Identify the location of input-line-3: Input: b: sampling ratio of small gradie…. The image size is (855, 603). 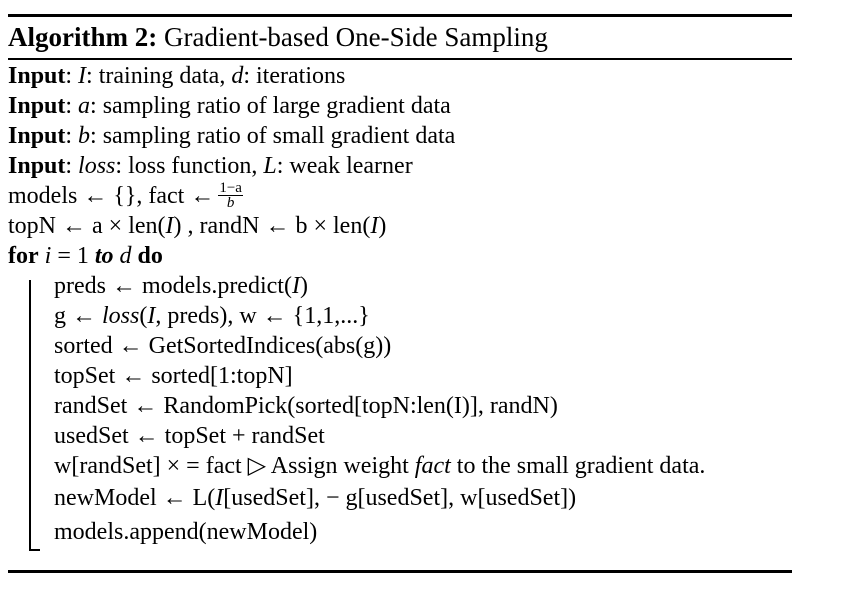
(232, 136).